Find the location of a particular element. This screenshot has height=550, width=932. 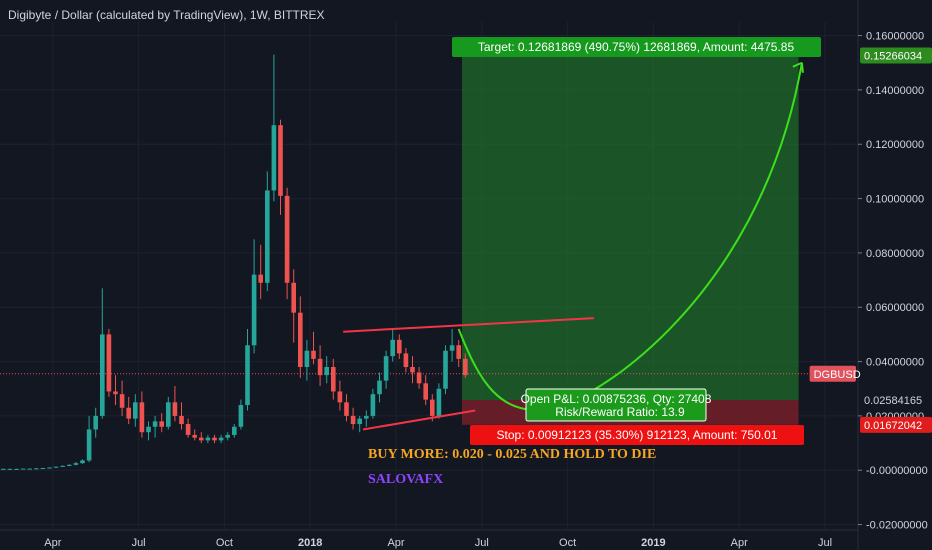

y-tick-label: -0.00000000 is located at coordinates (897, 471).